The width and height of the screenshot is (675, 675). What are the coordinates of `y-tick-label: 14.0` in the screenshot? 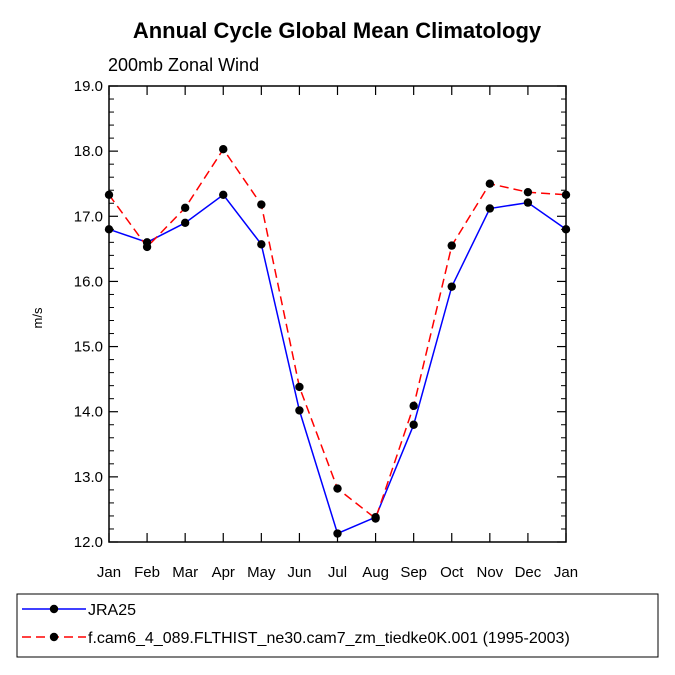 It's located at (88, 412).